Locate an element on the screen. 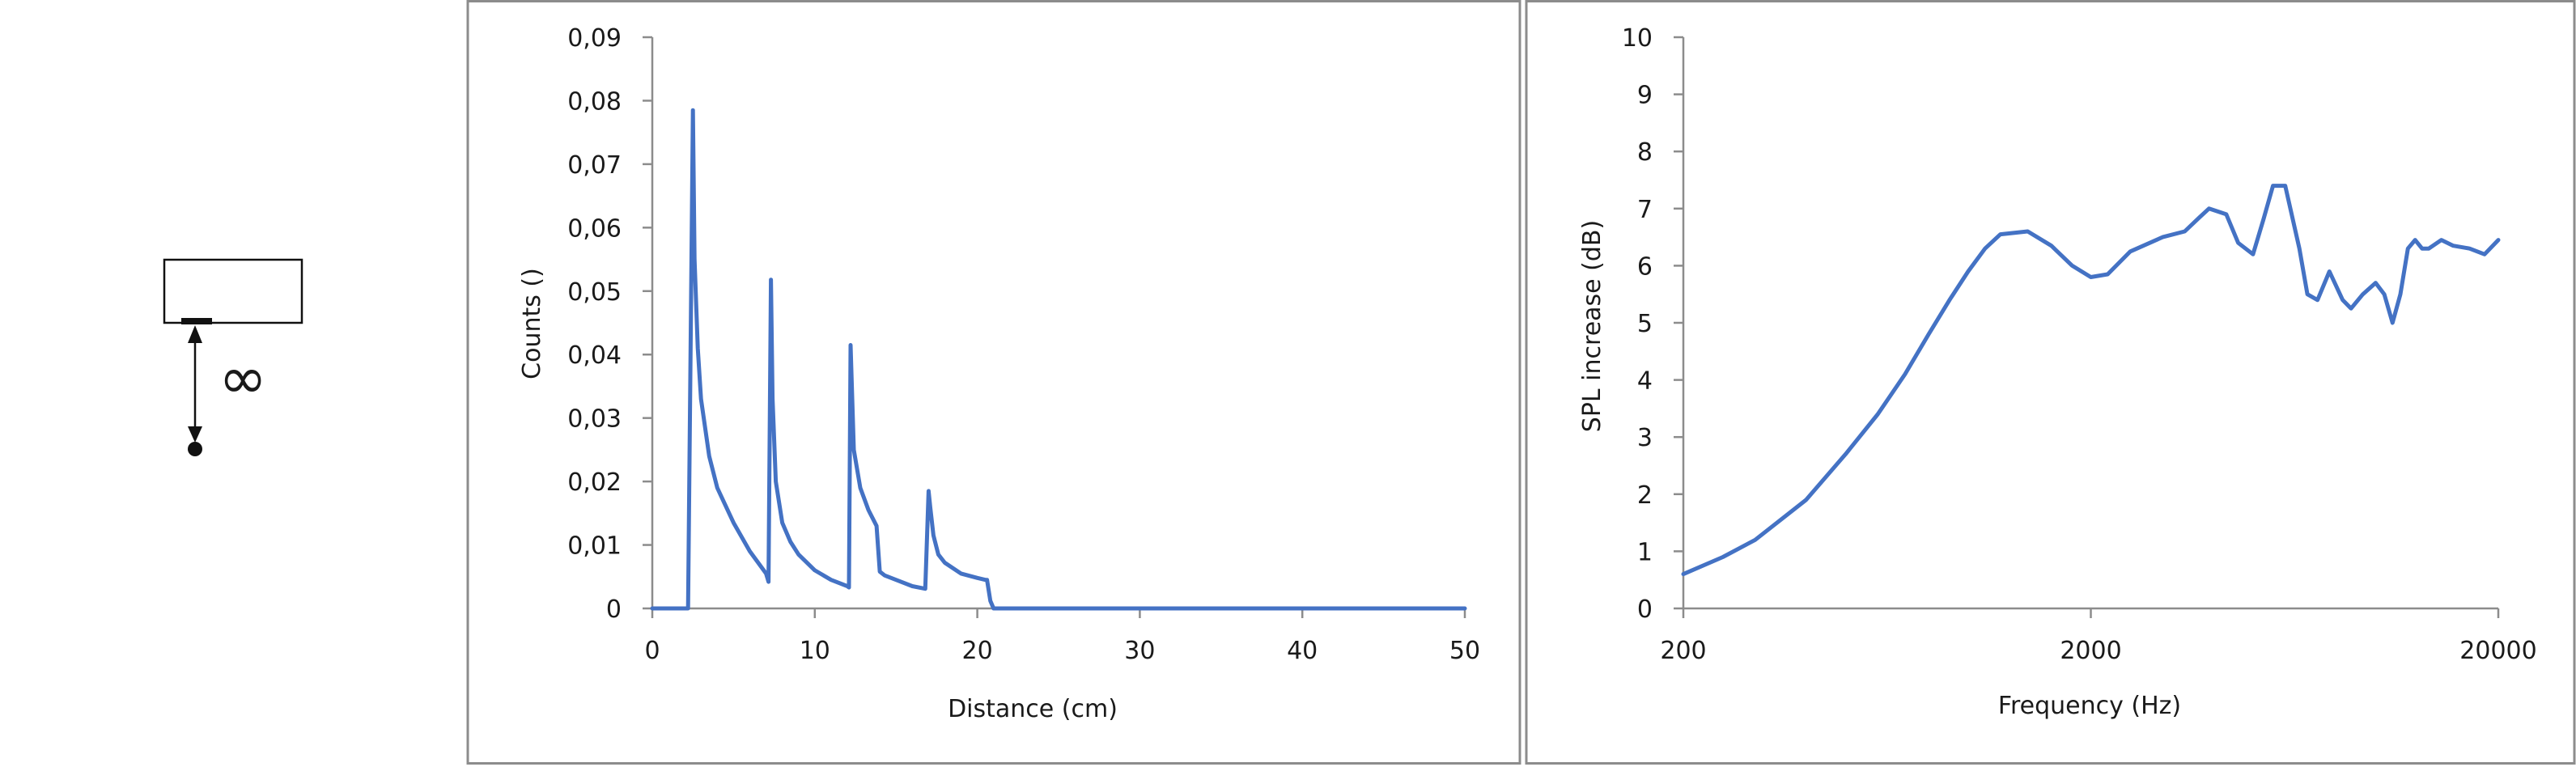 Image resolution: width=2576 pixels, height=767 pixels. y-tick-label: 2 is located at coordinates (1645, 495).